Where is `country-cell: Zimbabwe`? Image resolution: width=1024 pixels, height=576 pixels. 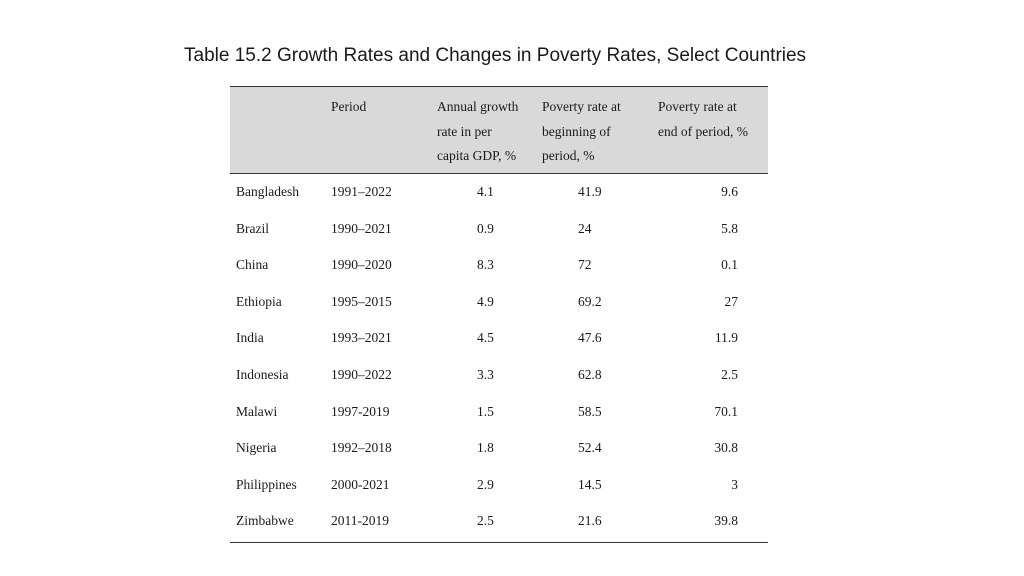 country-cell: Zimbabwe is located at coordinates (265, 521).